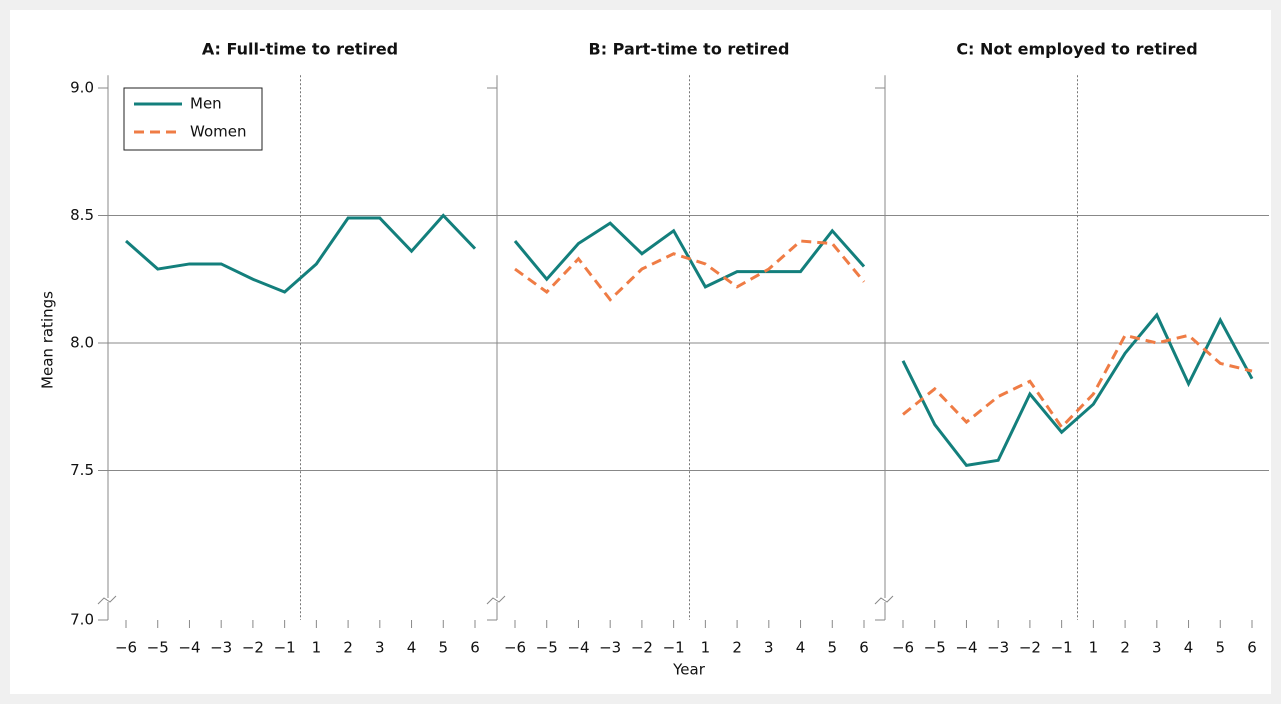 The width and height of the screenshot is (1281, 704). I want to click on y-axis-label: Mean ratings, so click(48, 340).